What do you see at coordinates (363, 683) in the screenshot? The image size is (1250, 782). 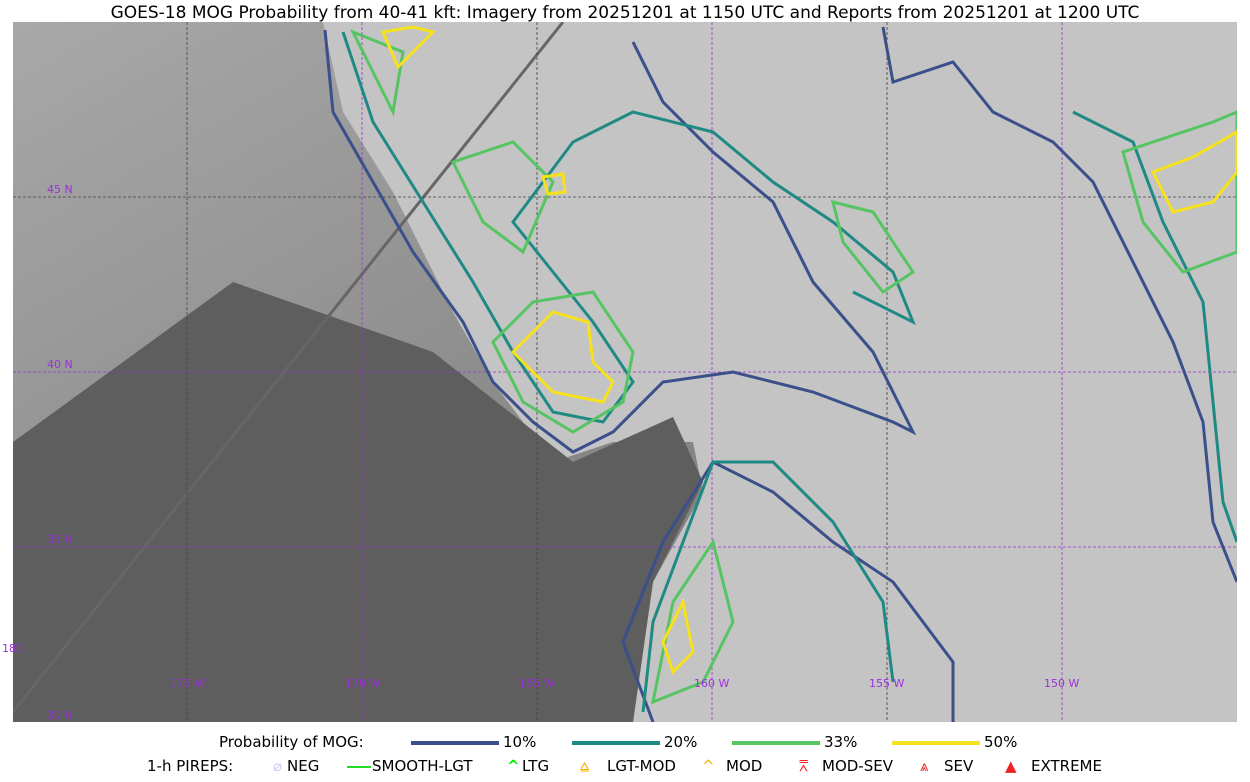 I see `lon-label: 170 W` at bounding box center [363, 683].